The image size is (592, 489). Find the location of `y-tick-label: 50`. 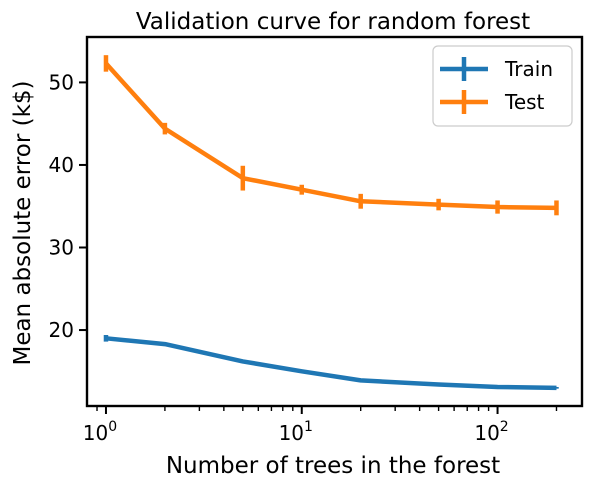

y-tick-label: 50 is located at coordinates (61, 82).